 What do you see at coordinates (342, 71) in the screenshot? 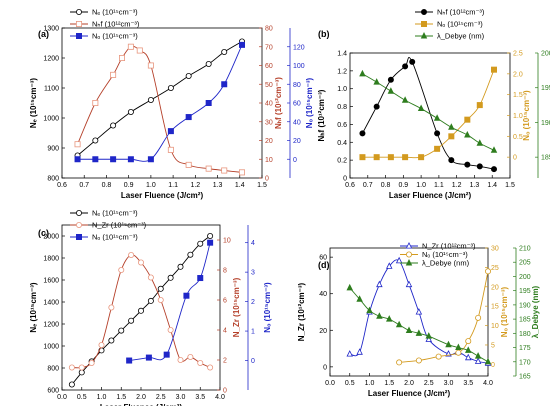
I see `y-tick-label: 1.2` at bounding box center [342, 71].